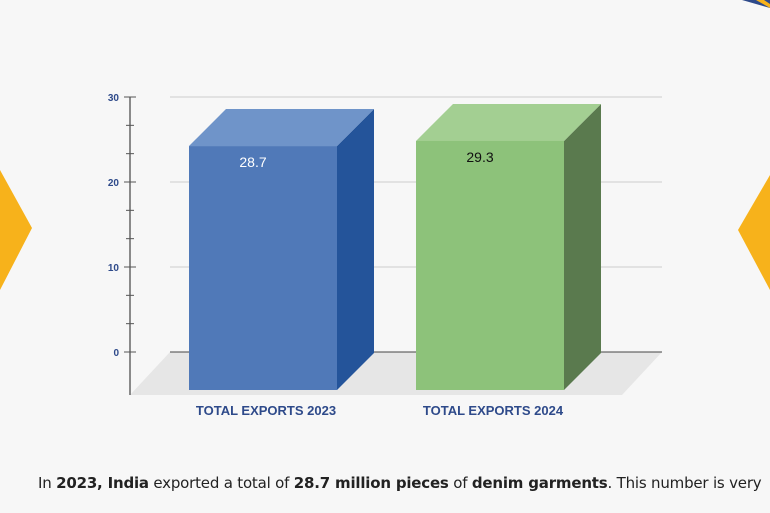  What do you see at coordinates (460, 483) in the screenshot?
I see `text: of` at bounding box center [460, 483].